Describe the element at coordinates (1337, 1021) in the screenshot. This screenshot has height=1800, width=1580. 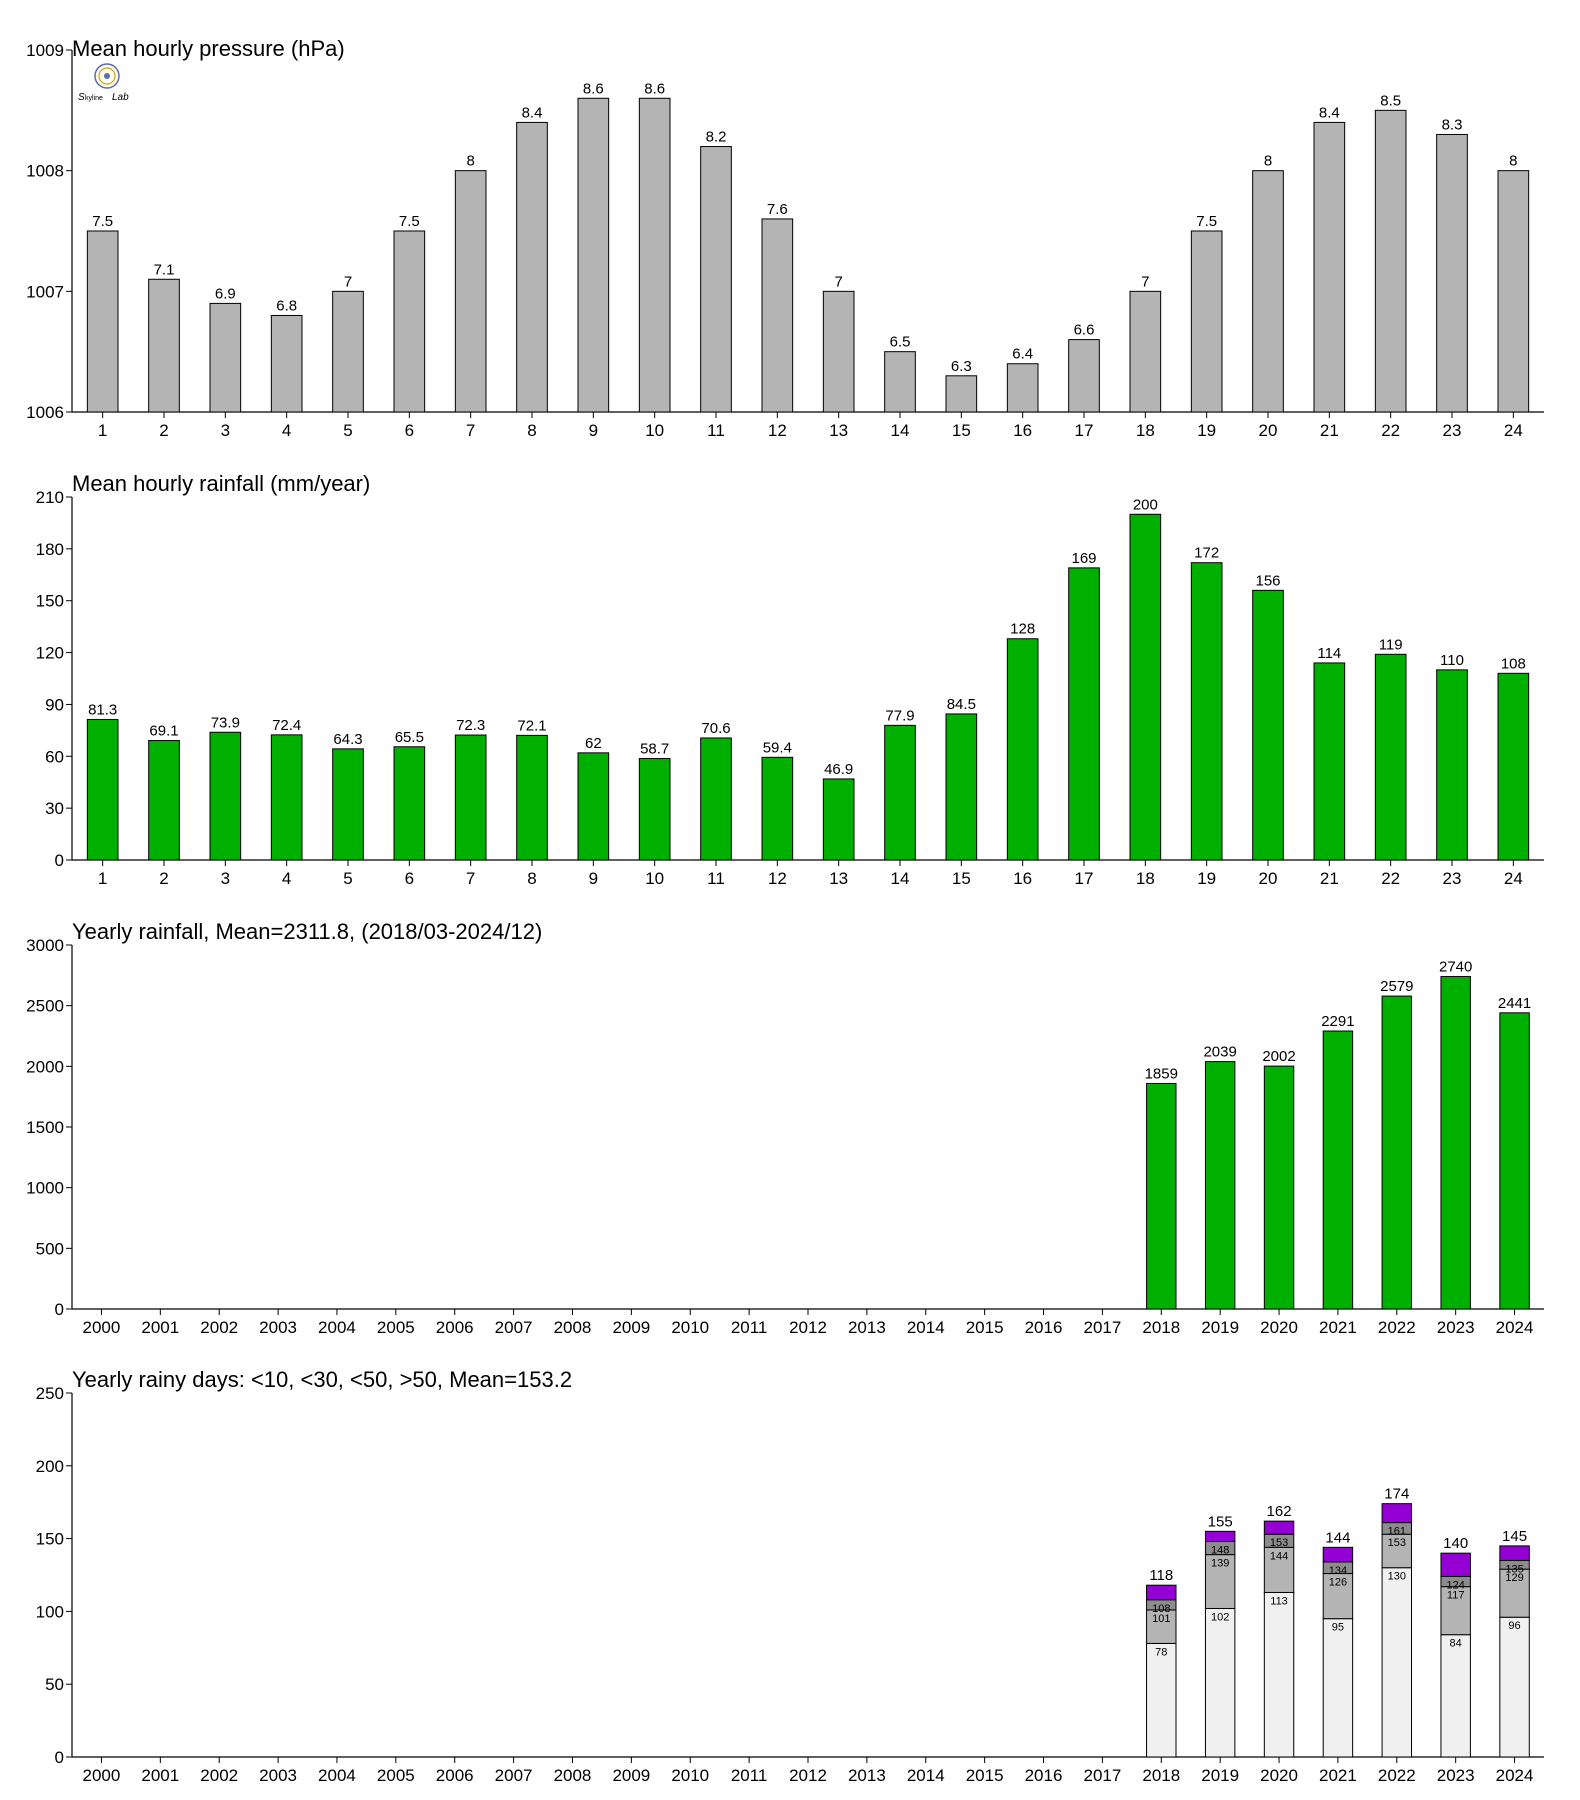
I see `bar-value-label: 2291` at that location.